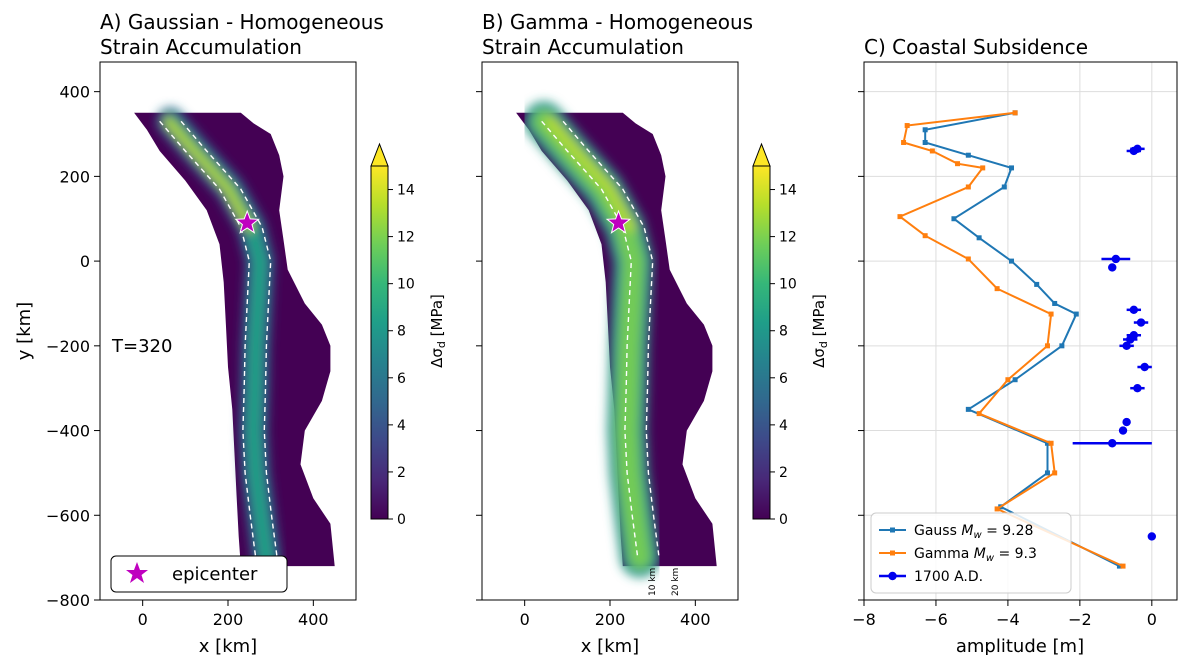 Image resolution: width=1178 pixels, height=655 pixels. I want to click on panel-a-title-line2: Strain Accumulation, so click(201, 47).